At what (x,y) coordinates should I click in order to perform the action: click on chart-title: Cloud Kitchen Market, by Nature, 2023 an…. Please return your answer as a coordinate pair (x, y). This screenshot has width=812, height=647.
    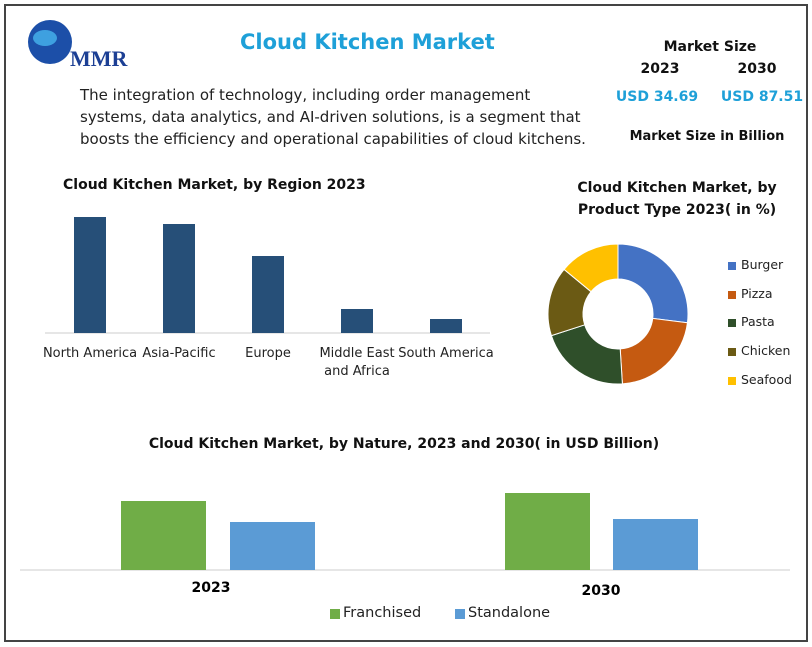
    Looking at the image, I should click on (404, 444).